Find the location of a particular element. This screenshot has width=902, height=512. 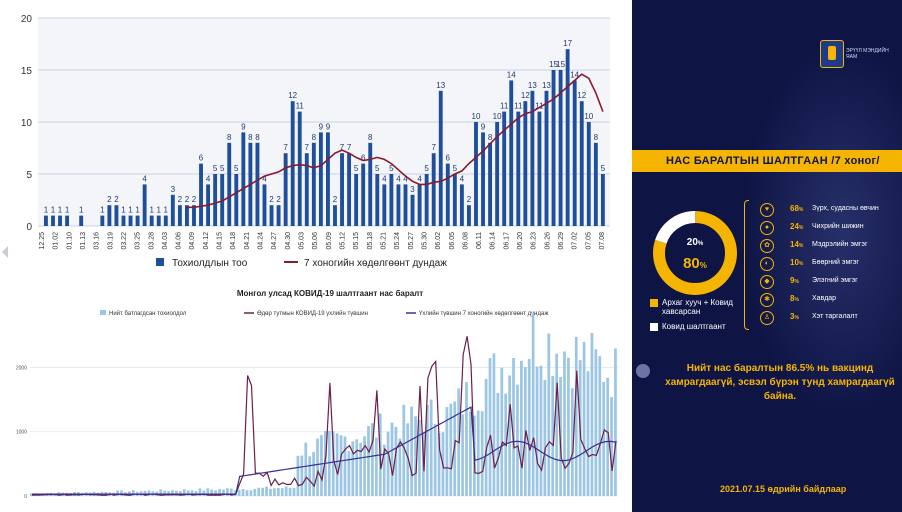

x-tick-label: 05.30 is located at coordinates (424, 241).